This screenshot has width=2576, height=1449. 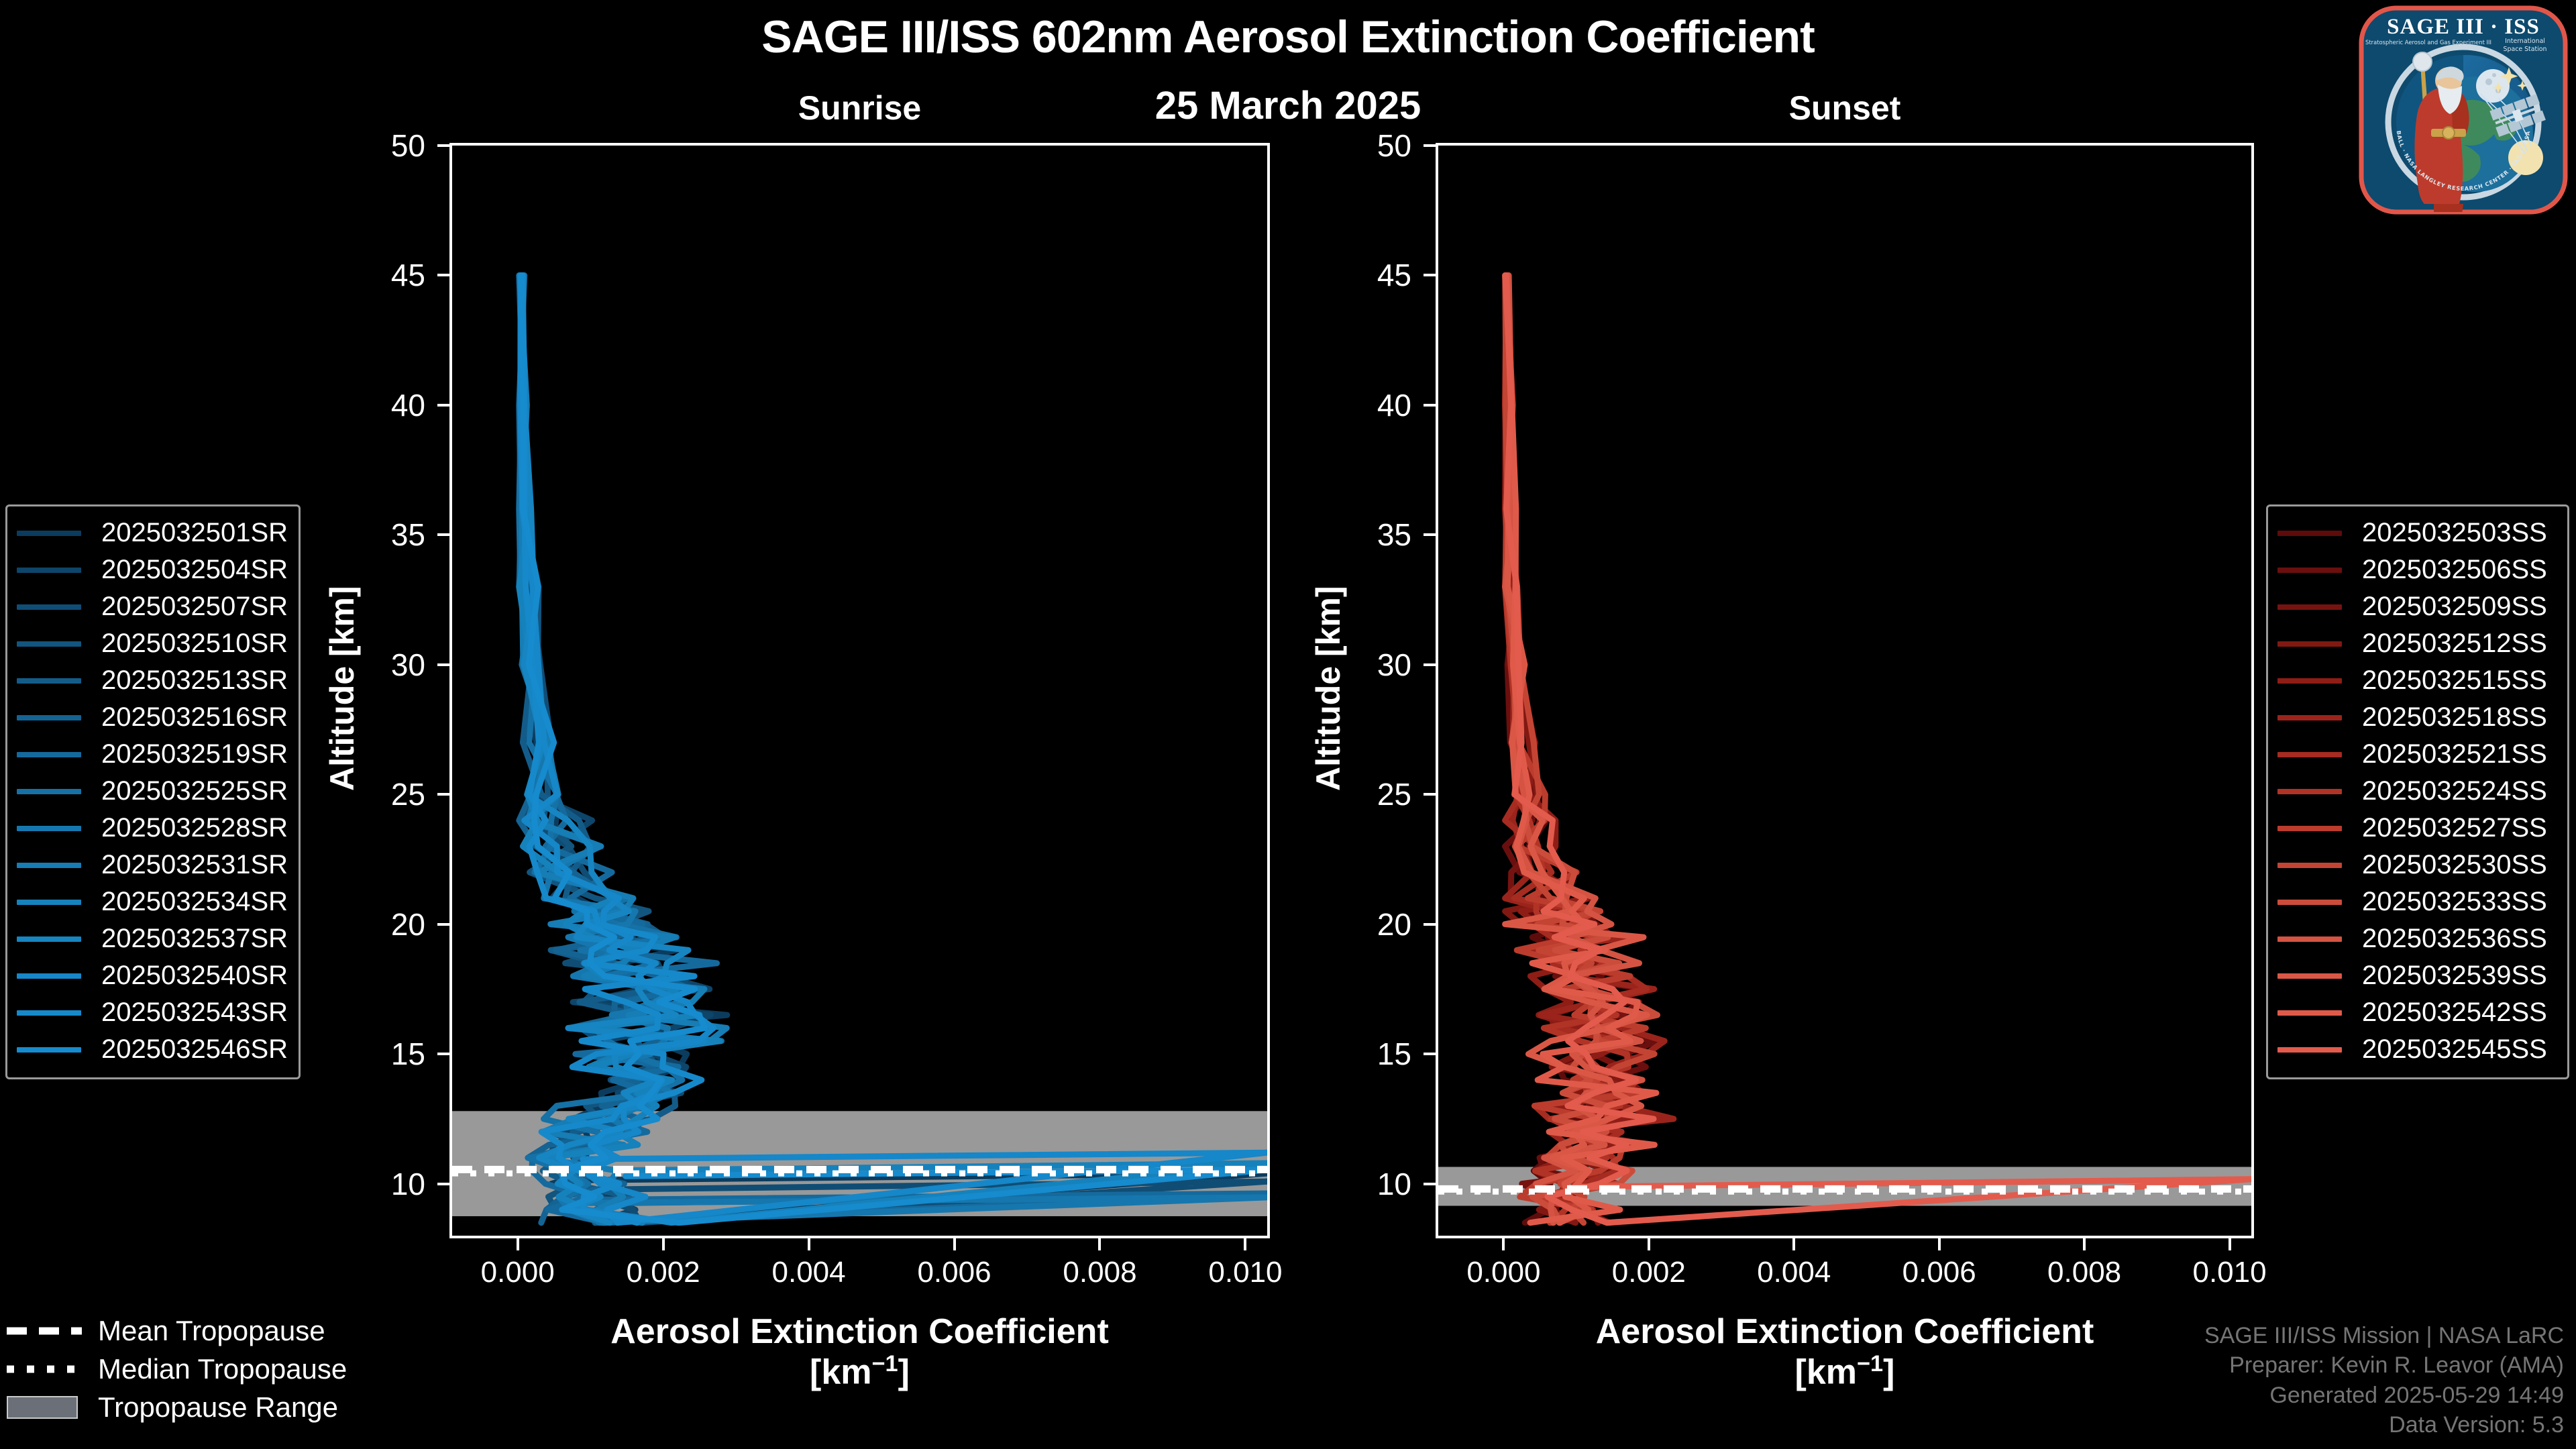 I want to click on dashed-line-icon, so click(x=44, y=1331).